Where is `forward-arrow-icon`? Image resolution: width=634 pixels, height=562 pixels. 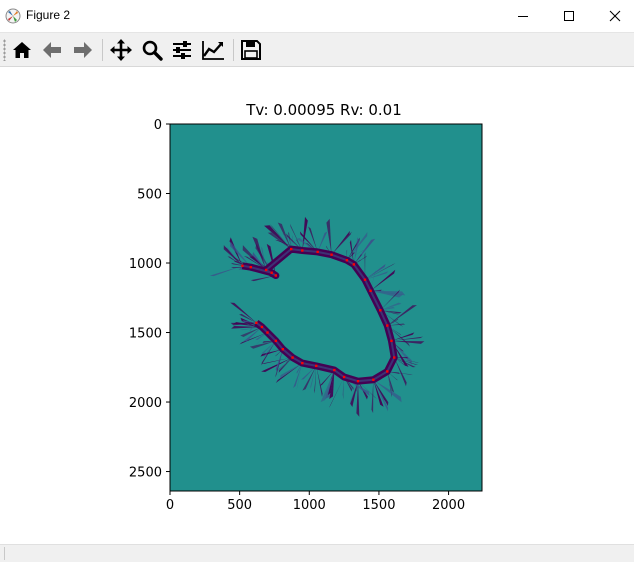
forward-arrow-icon is located at coordinates (83, 50).